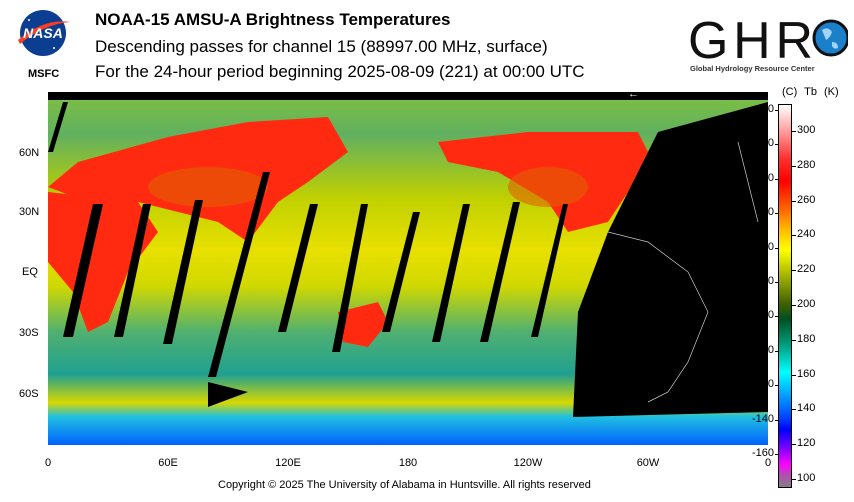 Image resolution: width=854 pixels, height=502 pixels. I want to click on kelvin-tick-label: 180, so click(806, 338).